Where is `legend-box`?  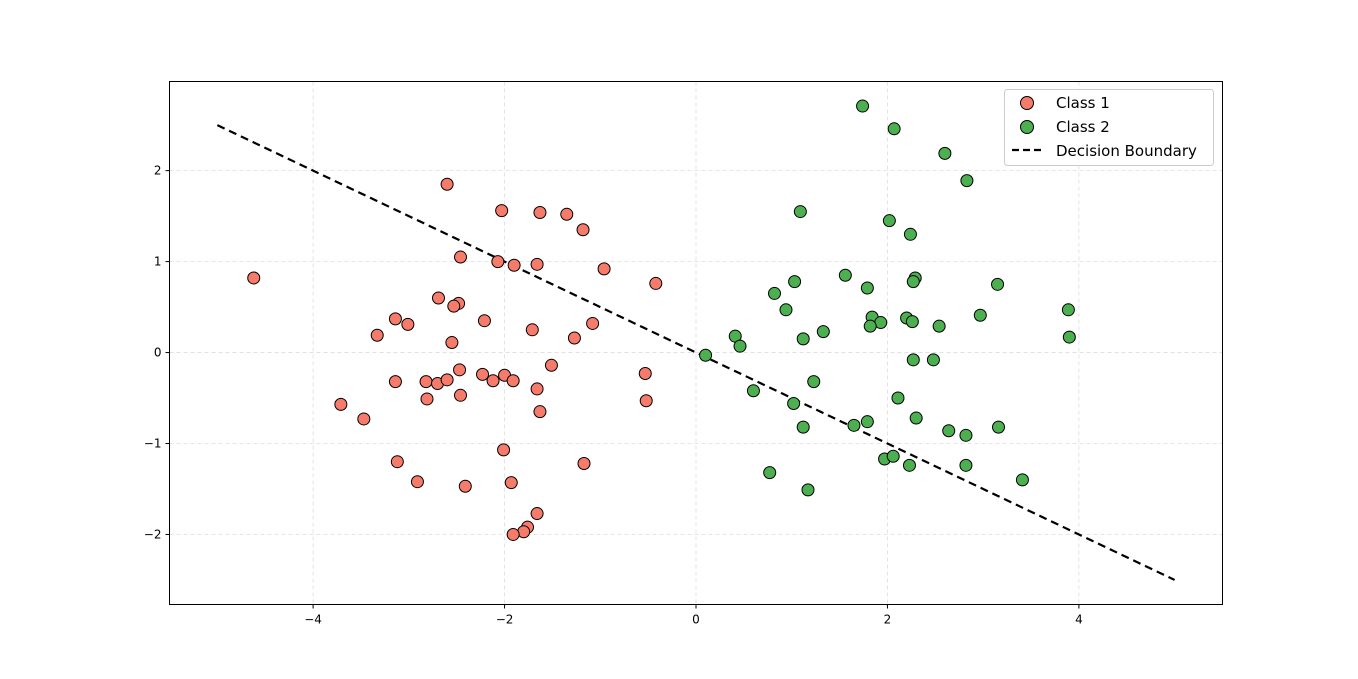 legend-box is located at coordinates (1109, 127).